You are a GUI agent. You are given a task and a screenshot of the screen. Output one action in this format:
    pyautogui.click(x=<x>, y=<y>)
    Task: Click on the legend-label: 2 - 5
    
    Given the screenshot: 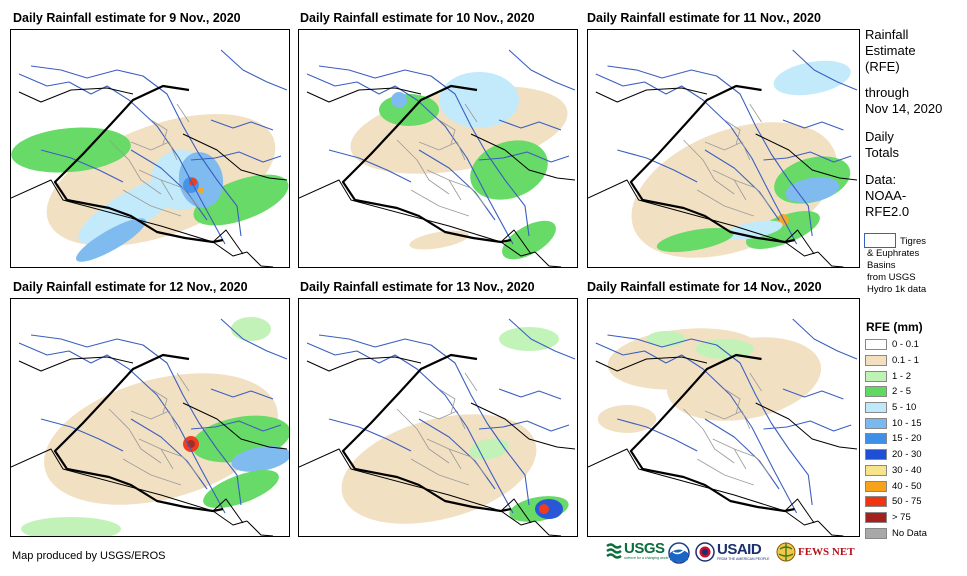 What is the action you would take?
    pyautogui.click(x=902, y=392)
    